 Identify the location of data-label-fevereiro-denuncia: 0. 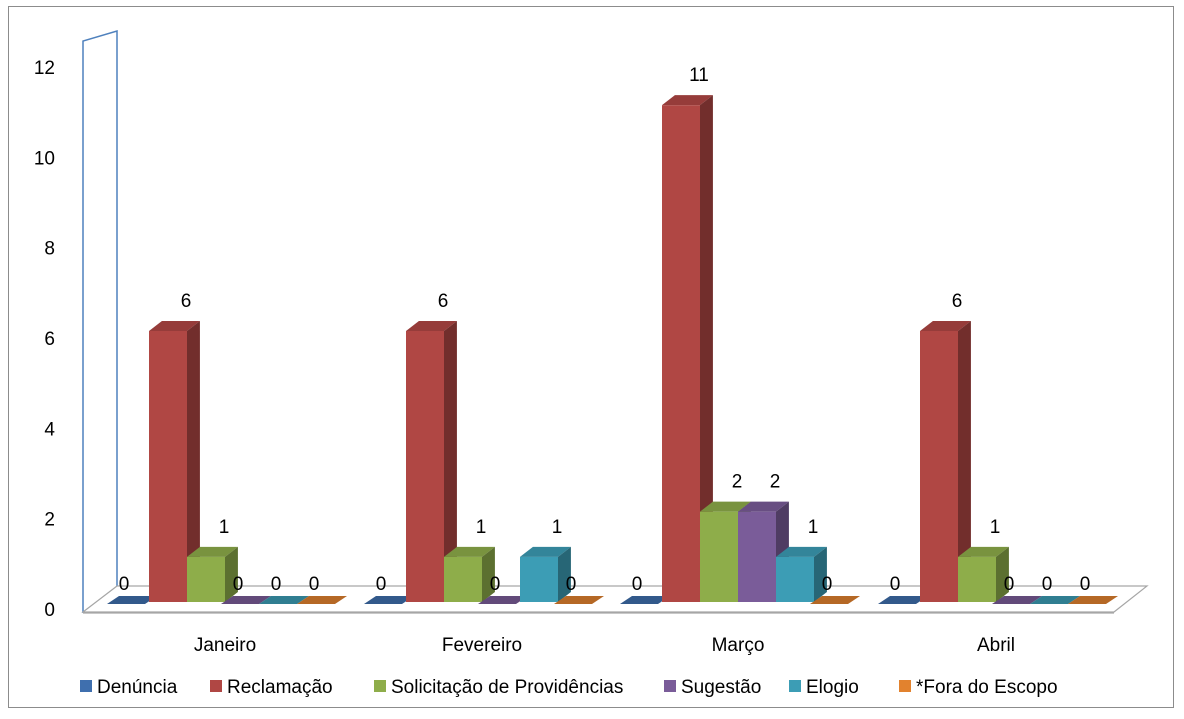
(381, 584).